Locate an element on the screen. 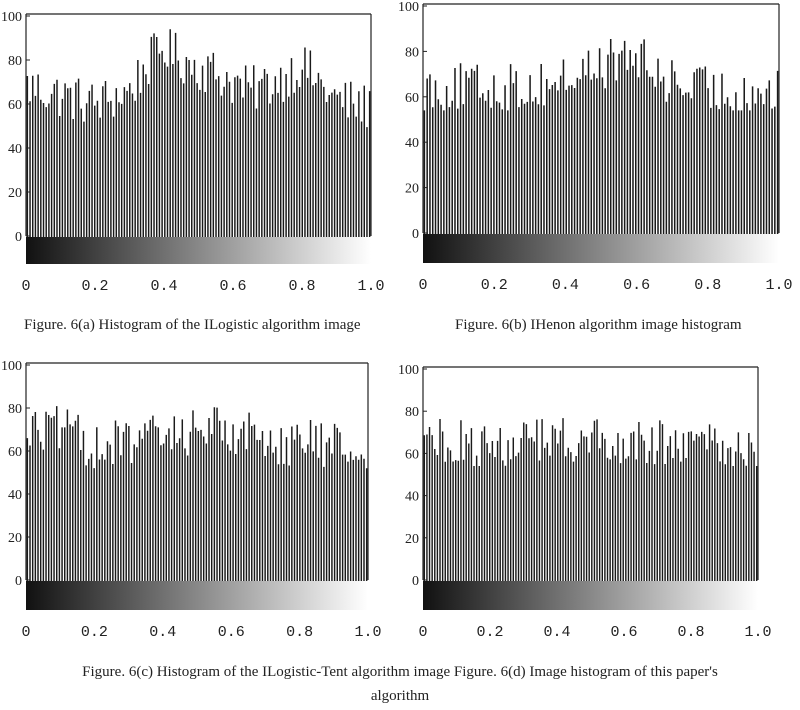  y-ticks-a: 0 20 40 60 80 100 is located at coordinates (15, 127).